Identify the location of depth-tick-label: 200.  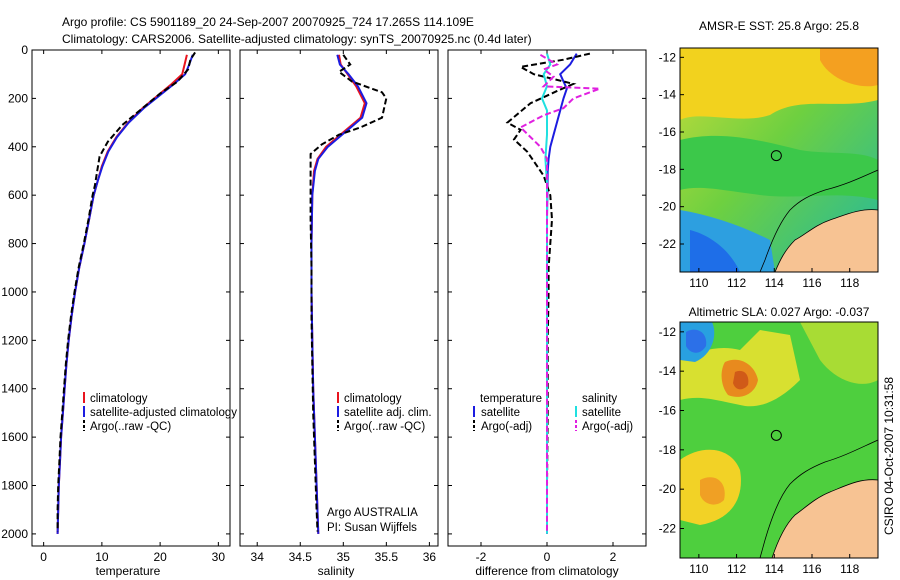
(18, 98).